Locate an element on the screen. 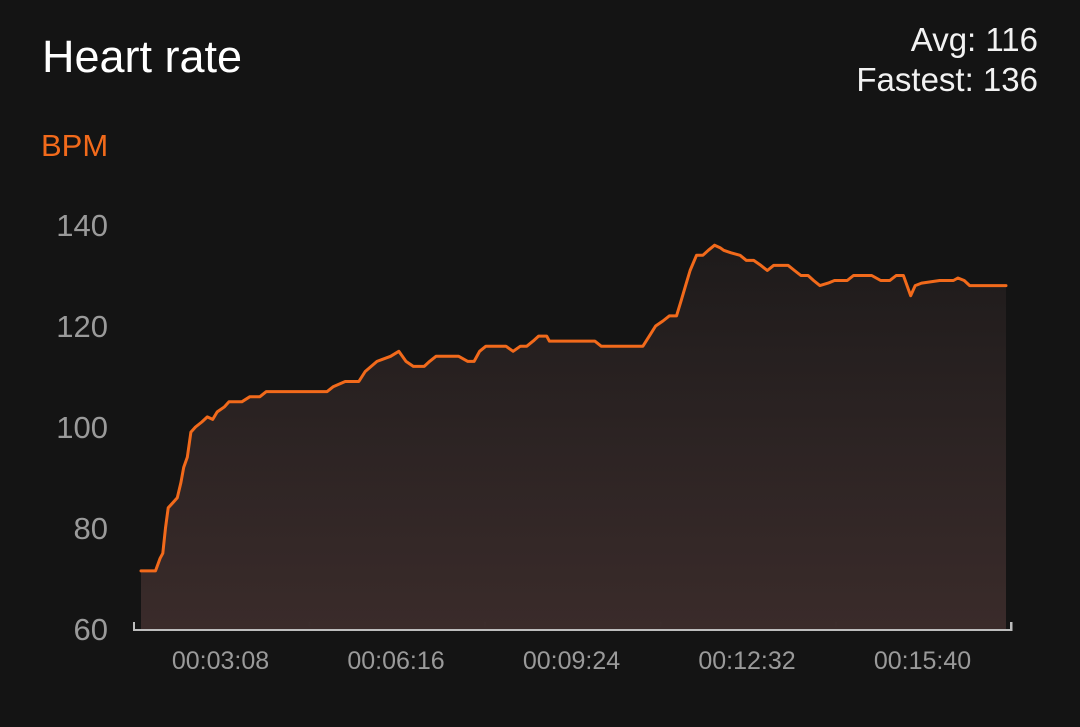 This screenshot has width=1080, height=727. y-axis-unit-label: BPM is located at coordinates (75, 145).